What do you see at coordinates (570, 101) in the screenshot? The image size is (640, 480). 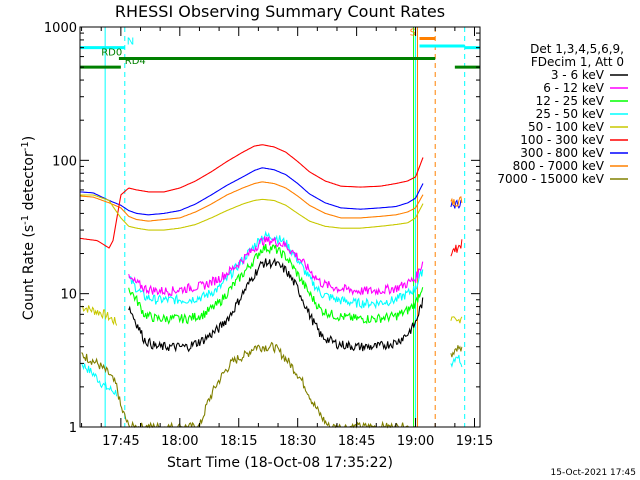 I see `legend-label-2: 12 - 25 keV` at bounding box center [570, 101].